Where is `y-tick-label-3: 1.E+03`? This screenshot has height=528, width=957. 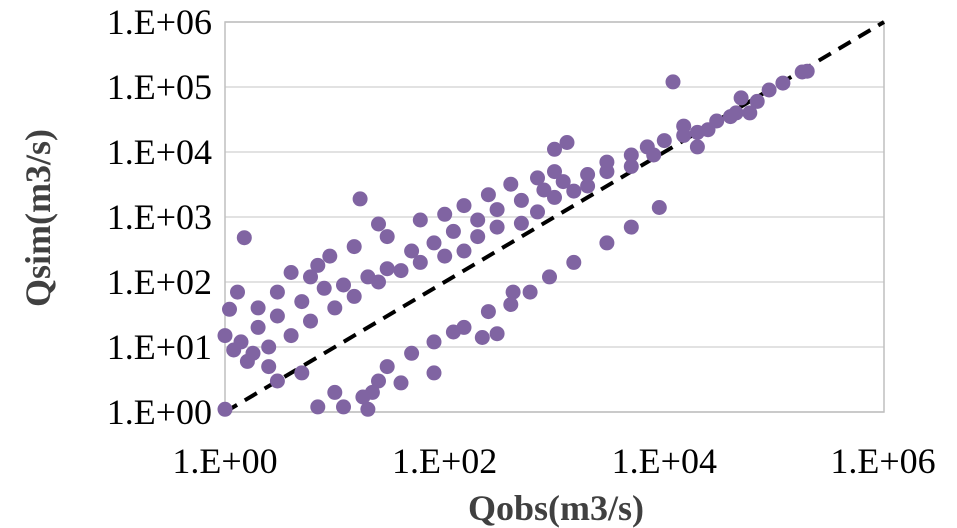
y-tick-label-3: 1.E+03 is located at coordinates (159, 217).